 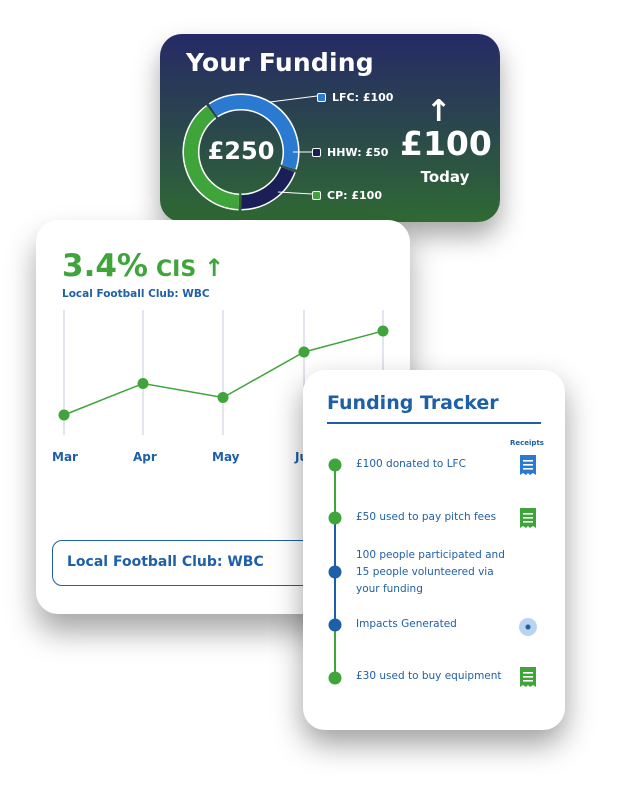 I want to click on event-4-text: £30 used to buy equipment, so click(x=429, y=676).